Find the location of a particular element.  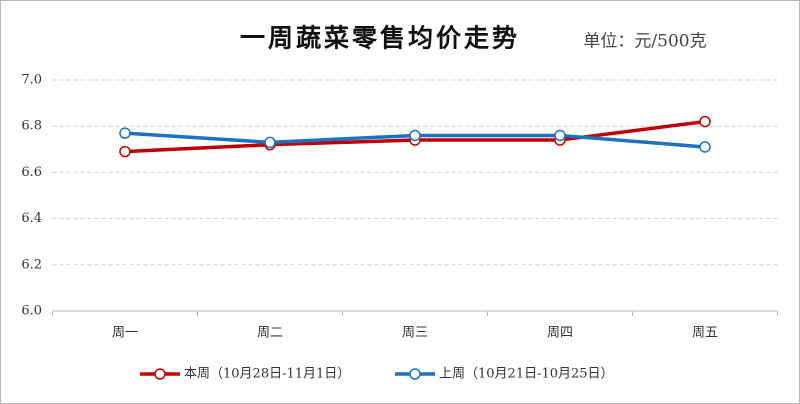

y-tick-label: 6.4 is located at coordinates (31, 218).